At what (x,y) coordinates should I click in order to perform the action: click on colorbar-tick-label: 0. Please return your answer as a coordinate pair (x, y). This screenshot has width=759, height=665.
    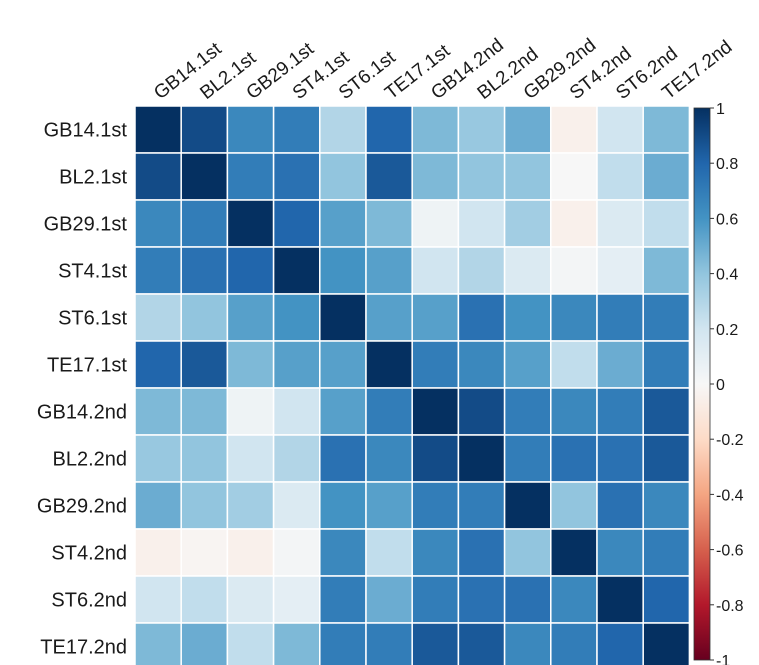
    Looking at the image, I should click on (720, 385).